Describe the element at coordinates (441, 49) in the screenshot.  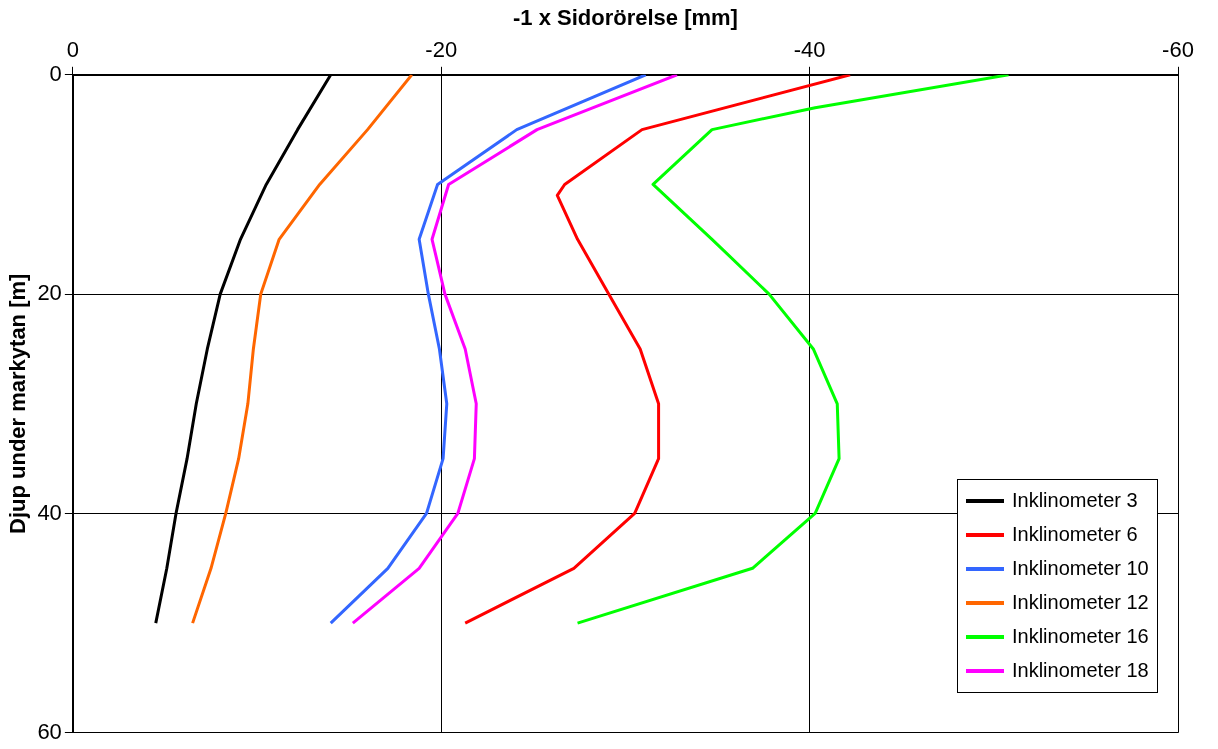
I see `x-tick-label: -20` at that location.